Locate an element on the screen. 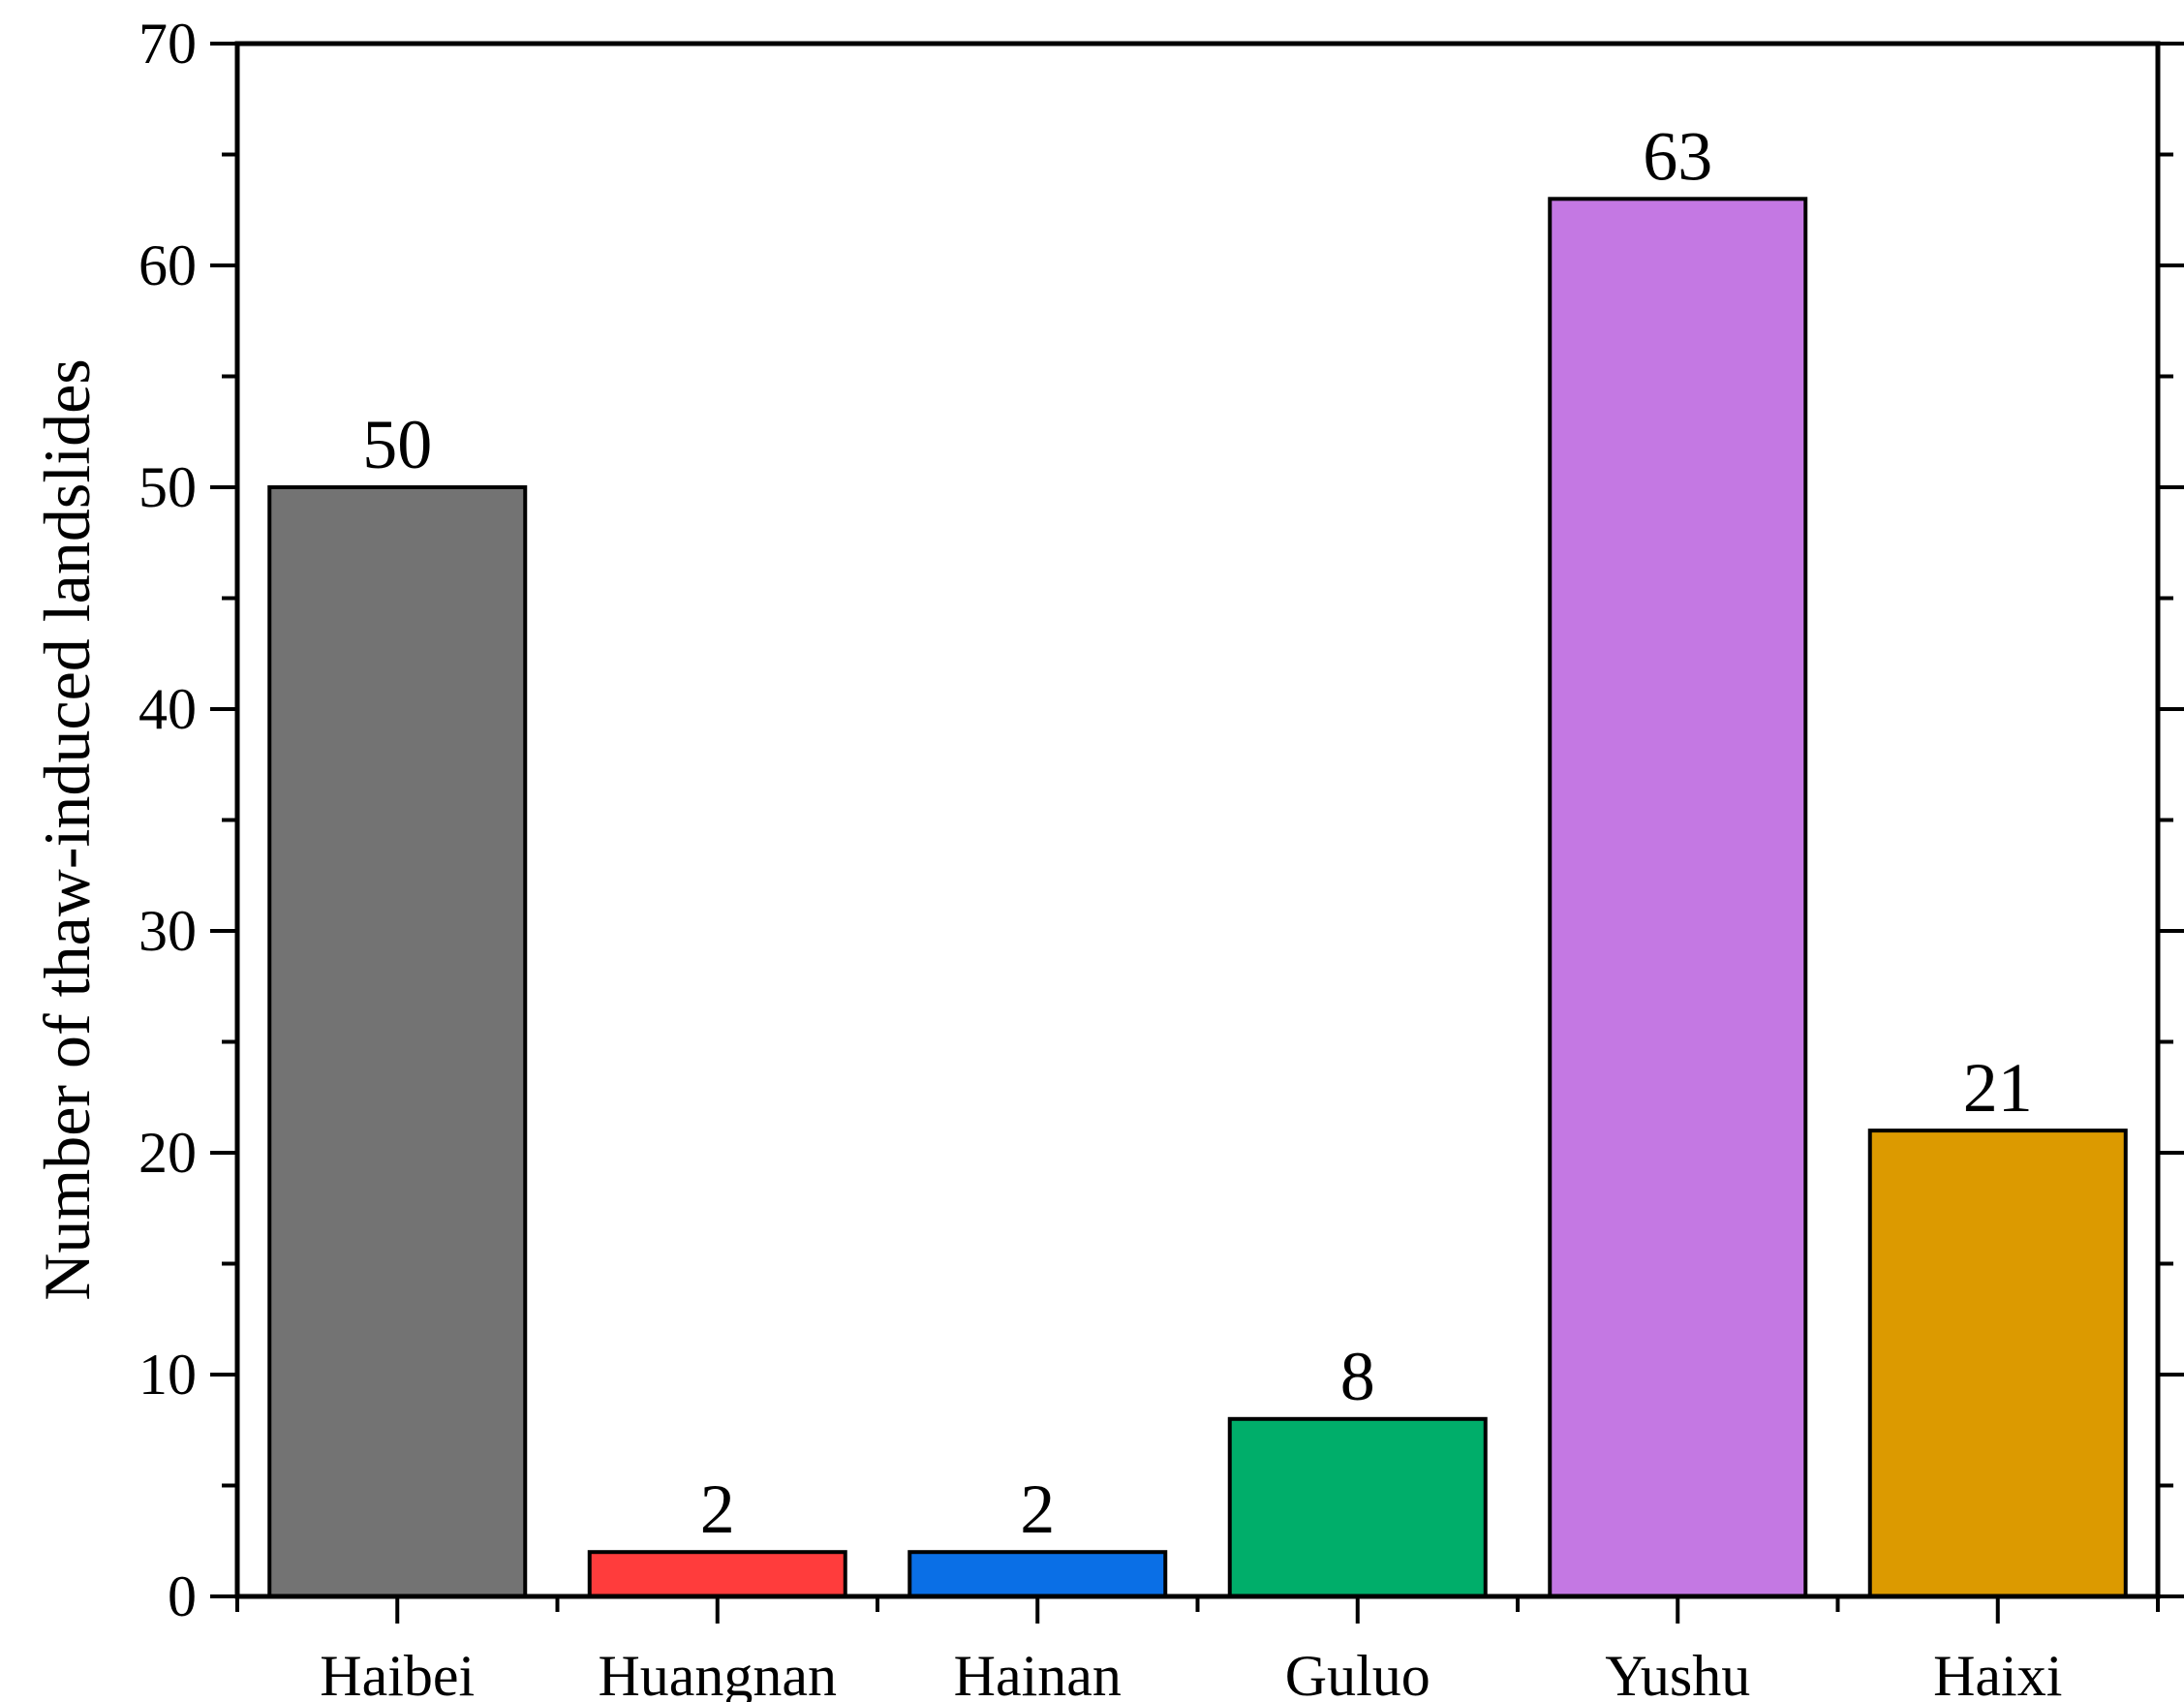  bar-hainan is located at coordinates (1037, 1574).